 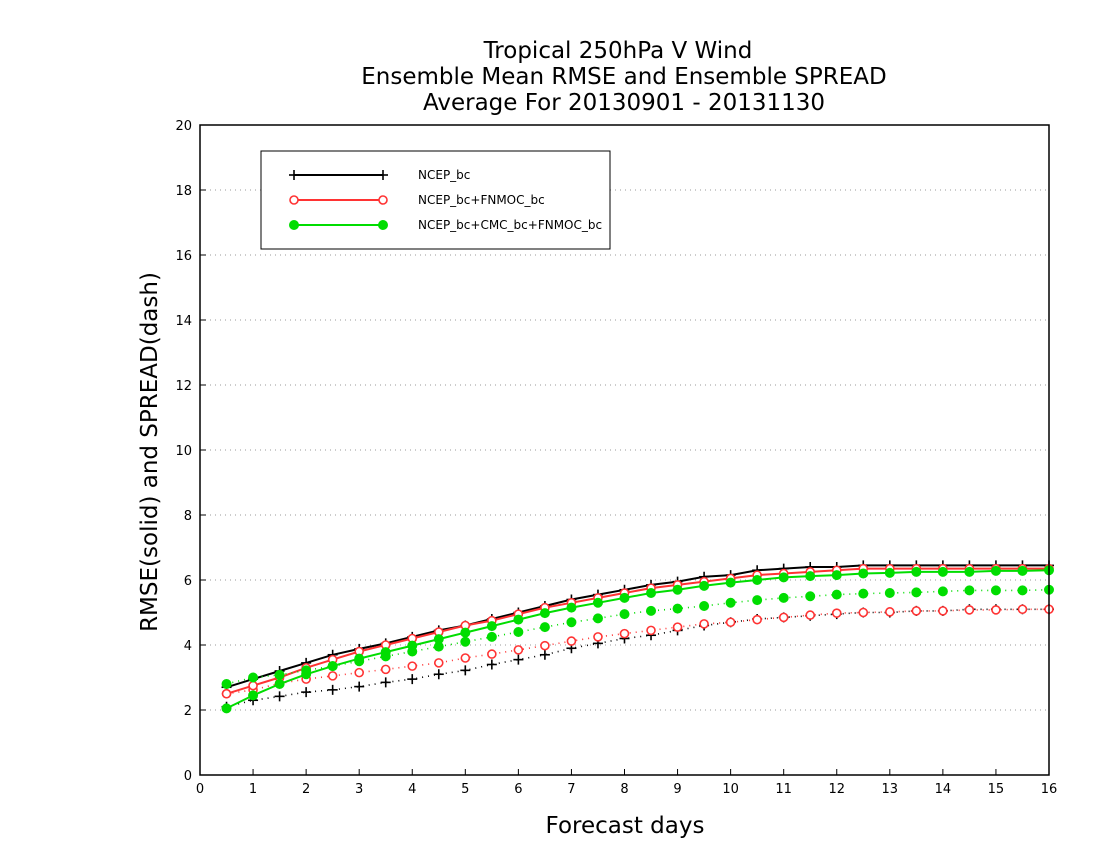 I want to click on legend-item-0: NCEP_bc, so click(x=379, y=175).